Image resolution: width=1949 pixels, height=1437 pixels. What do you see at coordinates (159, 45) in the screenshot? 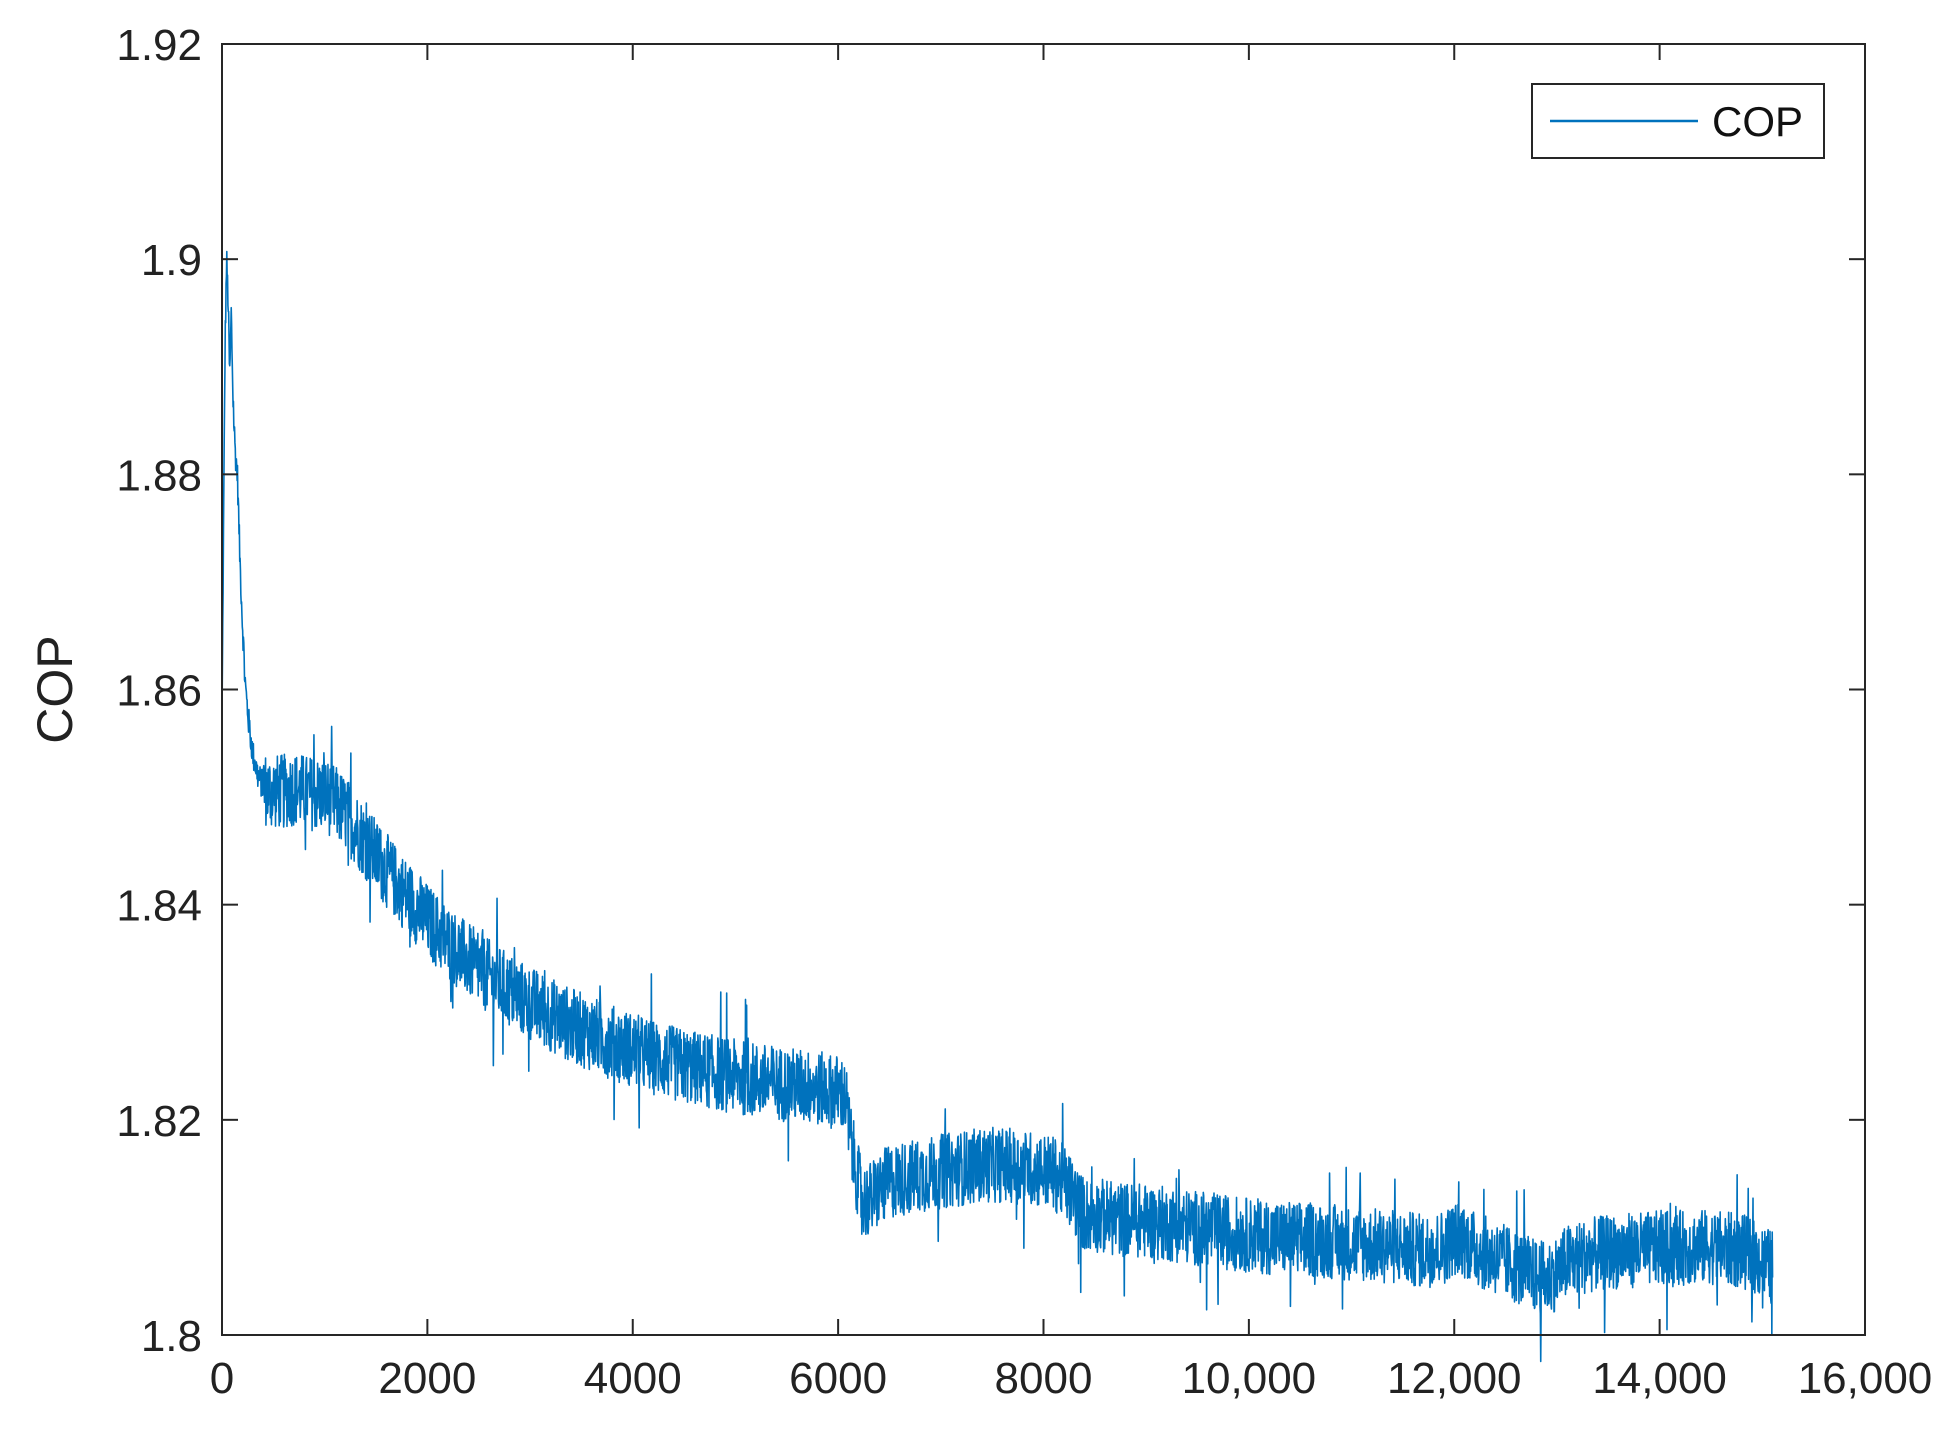
I see `y-tick-label: 1.92` at bounding box center [159, 45].